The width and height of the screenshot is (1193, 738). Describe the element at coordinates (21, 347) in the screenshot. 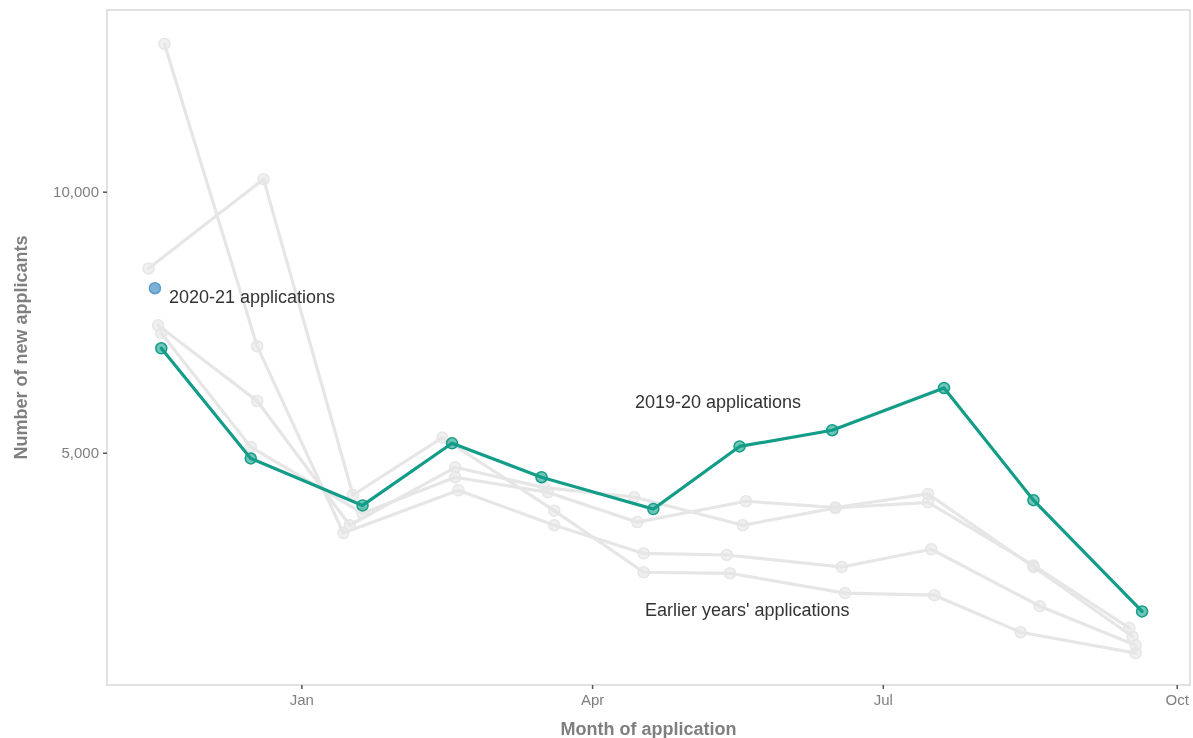

I see `y-axis-title: Number of new applicants` at that location.